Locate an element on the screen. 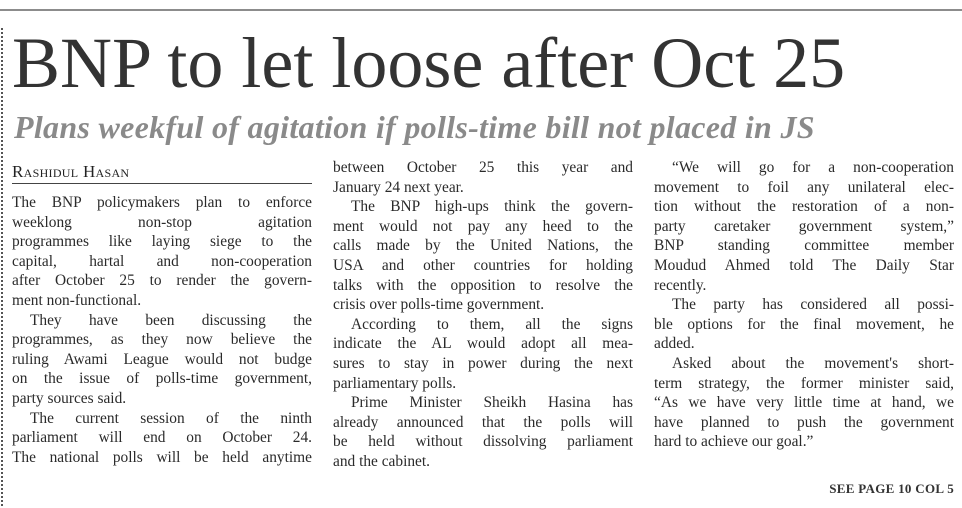 The width and height of the screenshot is (962, 508). text-line: talks with the opposition to resolve the is located at coordinates (483, 285).